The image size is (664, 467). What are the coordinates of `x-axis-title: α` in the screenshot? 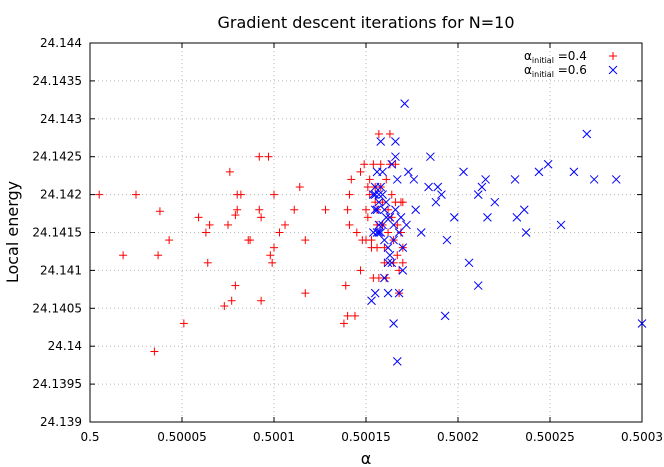 It's located at (366, 458).